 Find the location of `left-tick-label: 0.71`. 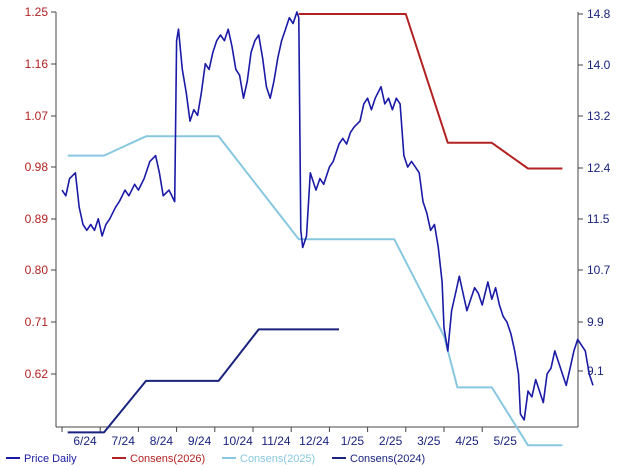

left-tick-label: 0.71 is located at coordinates (37, 322).